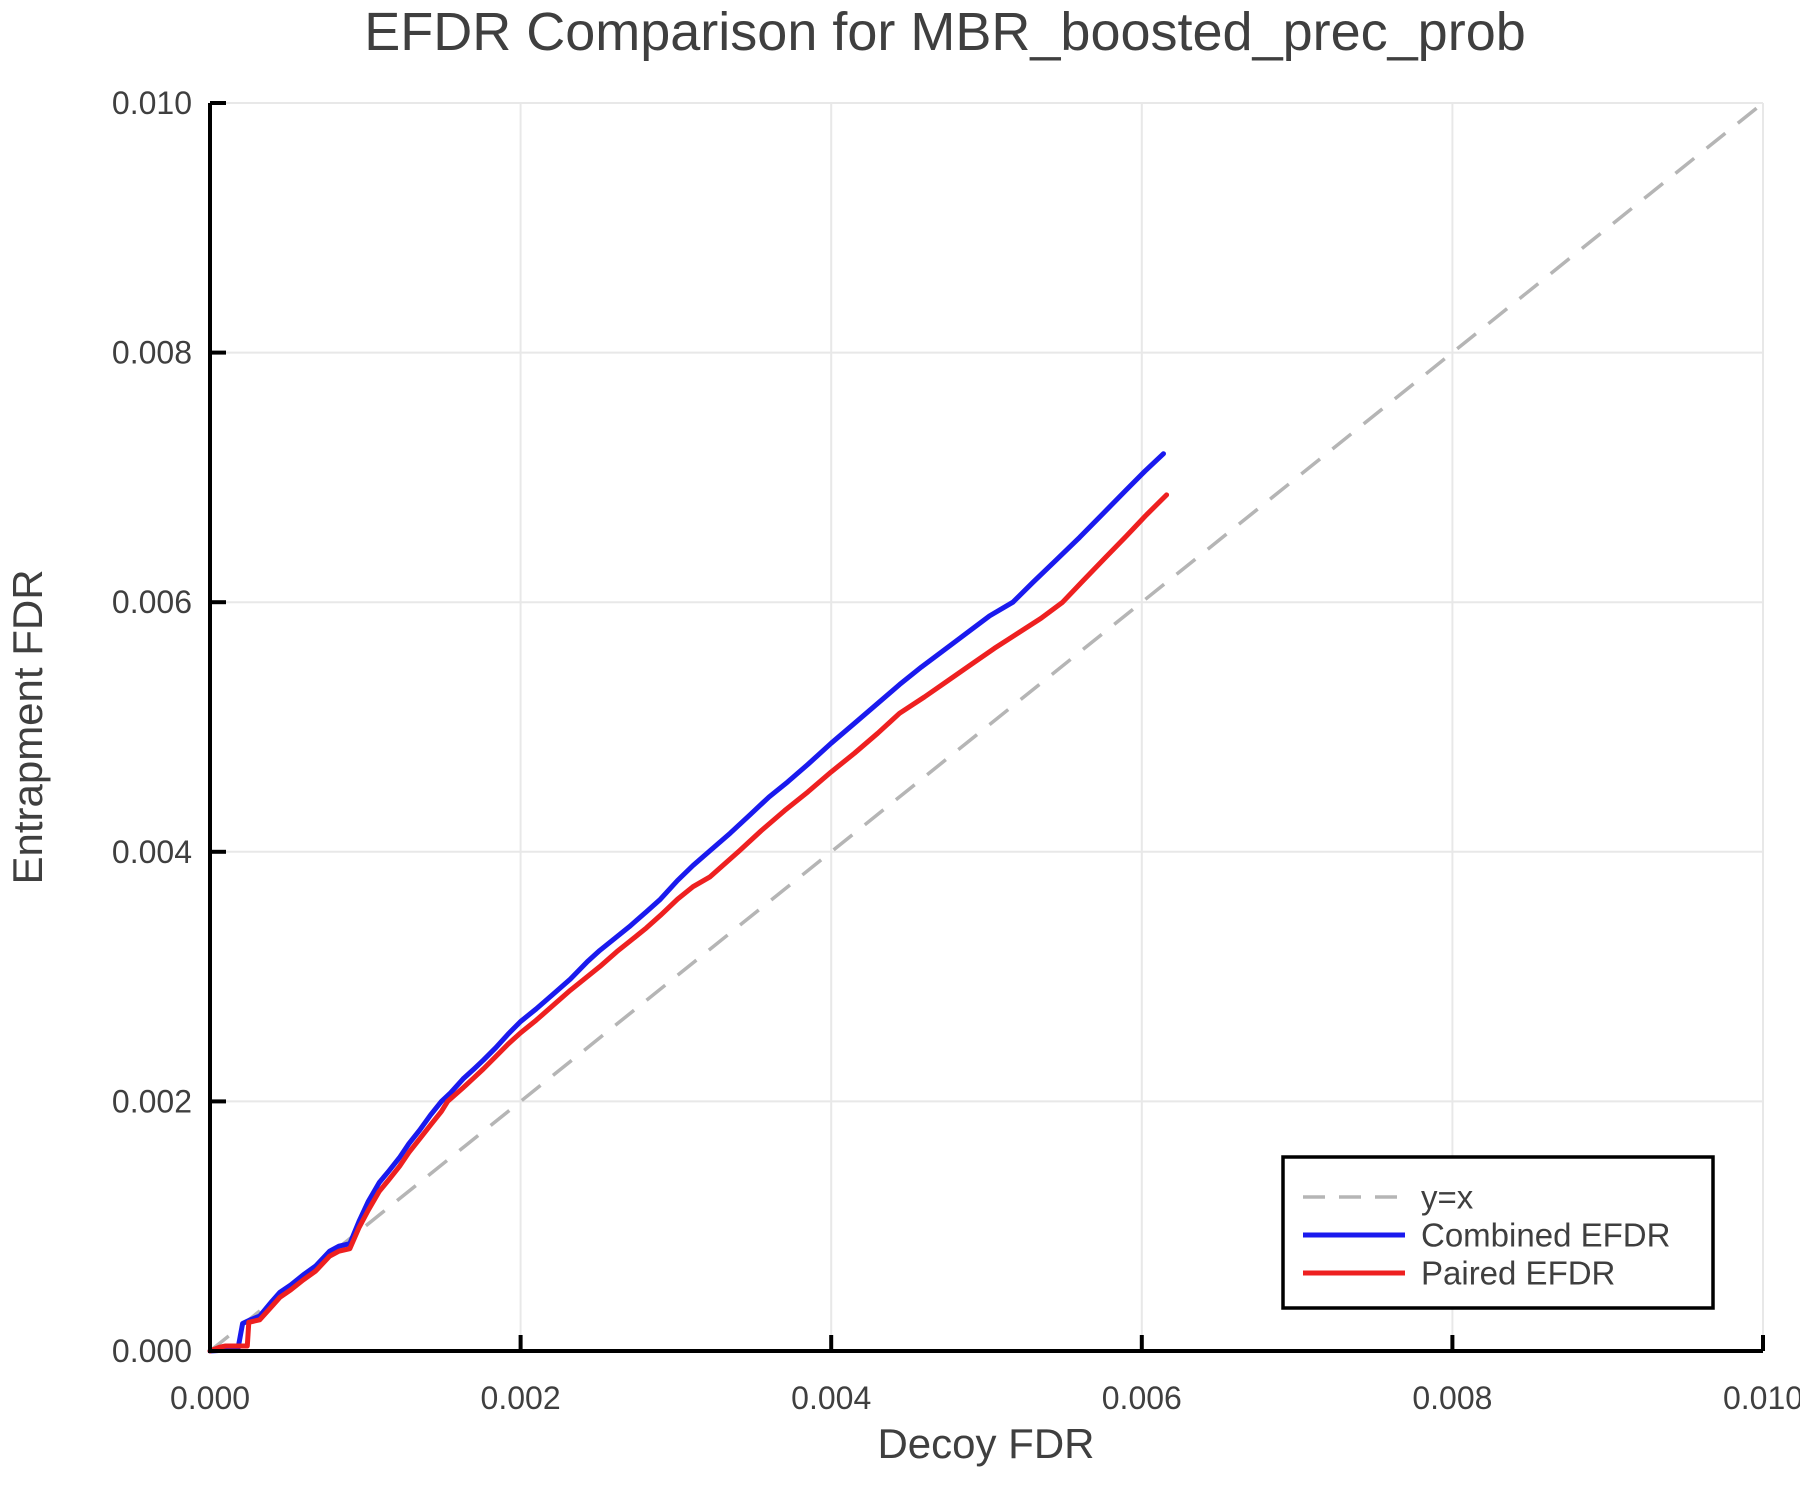 The image size is (1800, 1500). Describe the element at coordinates (152, 852) in the screenshot. I see `y-tick-label: 0.004` at that location.